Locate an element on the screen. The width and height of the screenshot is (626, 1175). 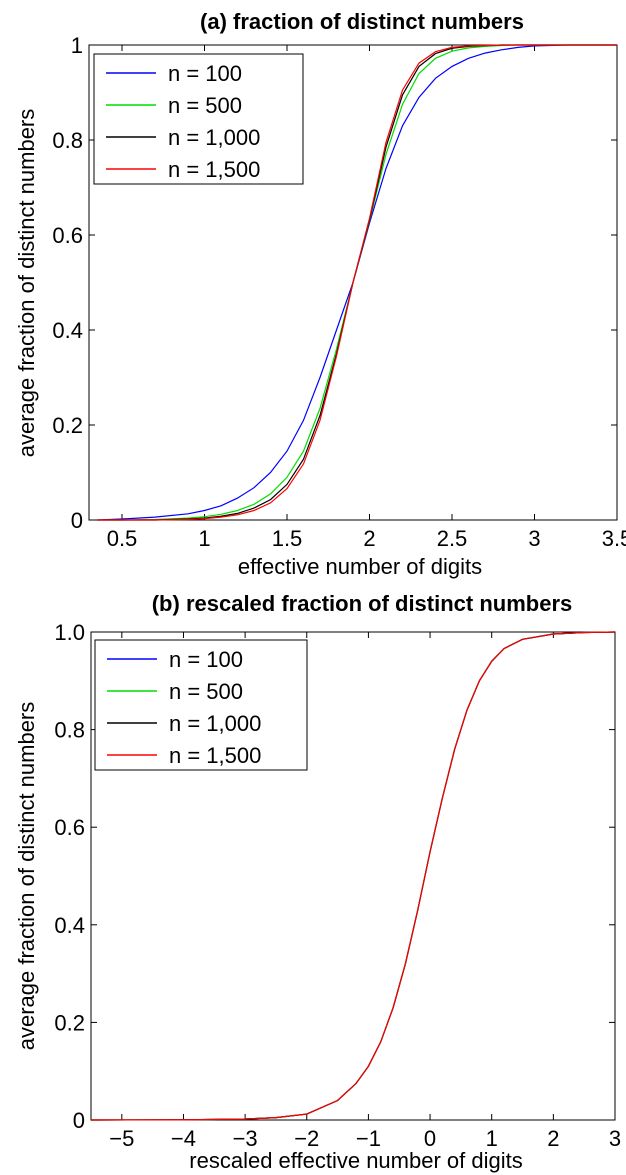
x-tick-label: −1 is located at coordinates (368, 1138).